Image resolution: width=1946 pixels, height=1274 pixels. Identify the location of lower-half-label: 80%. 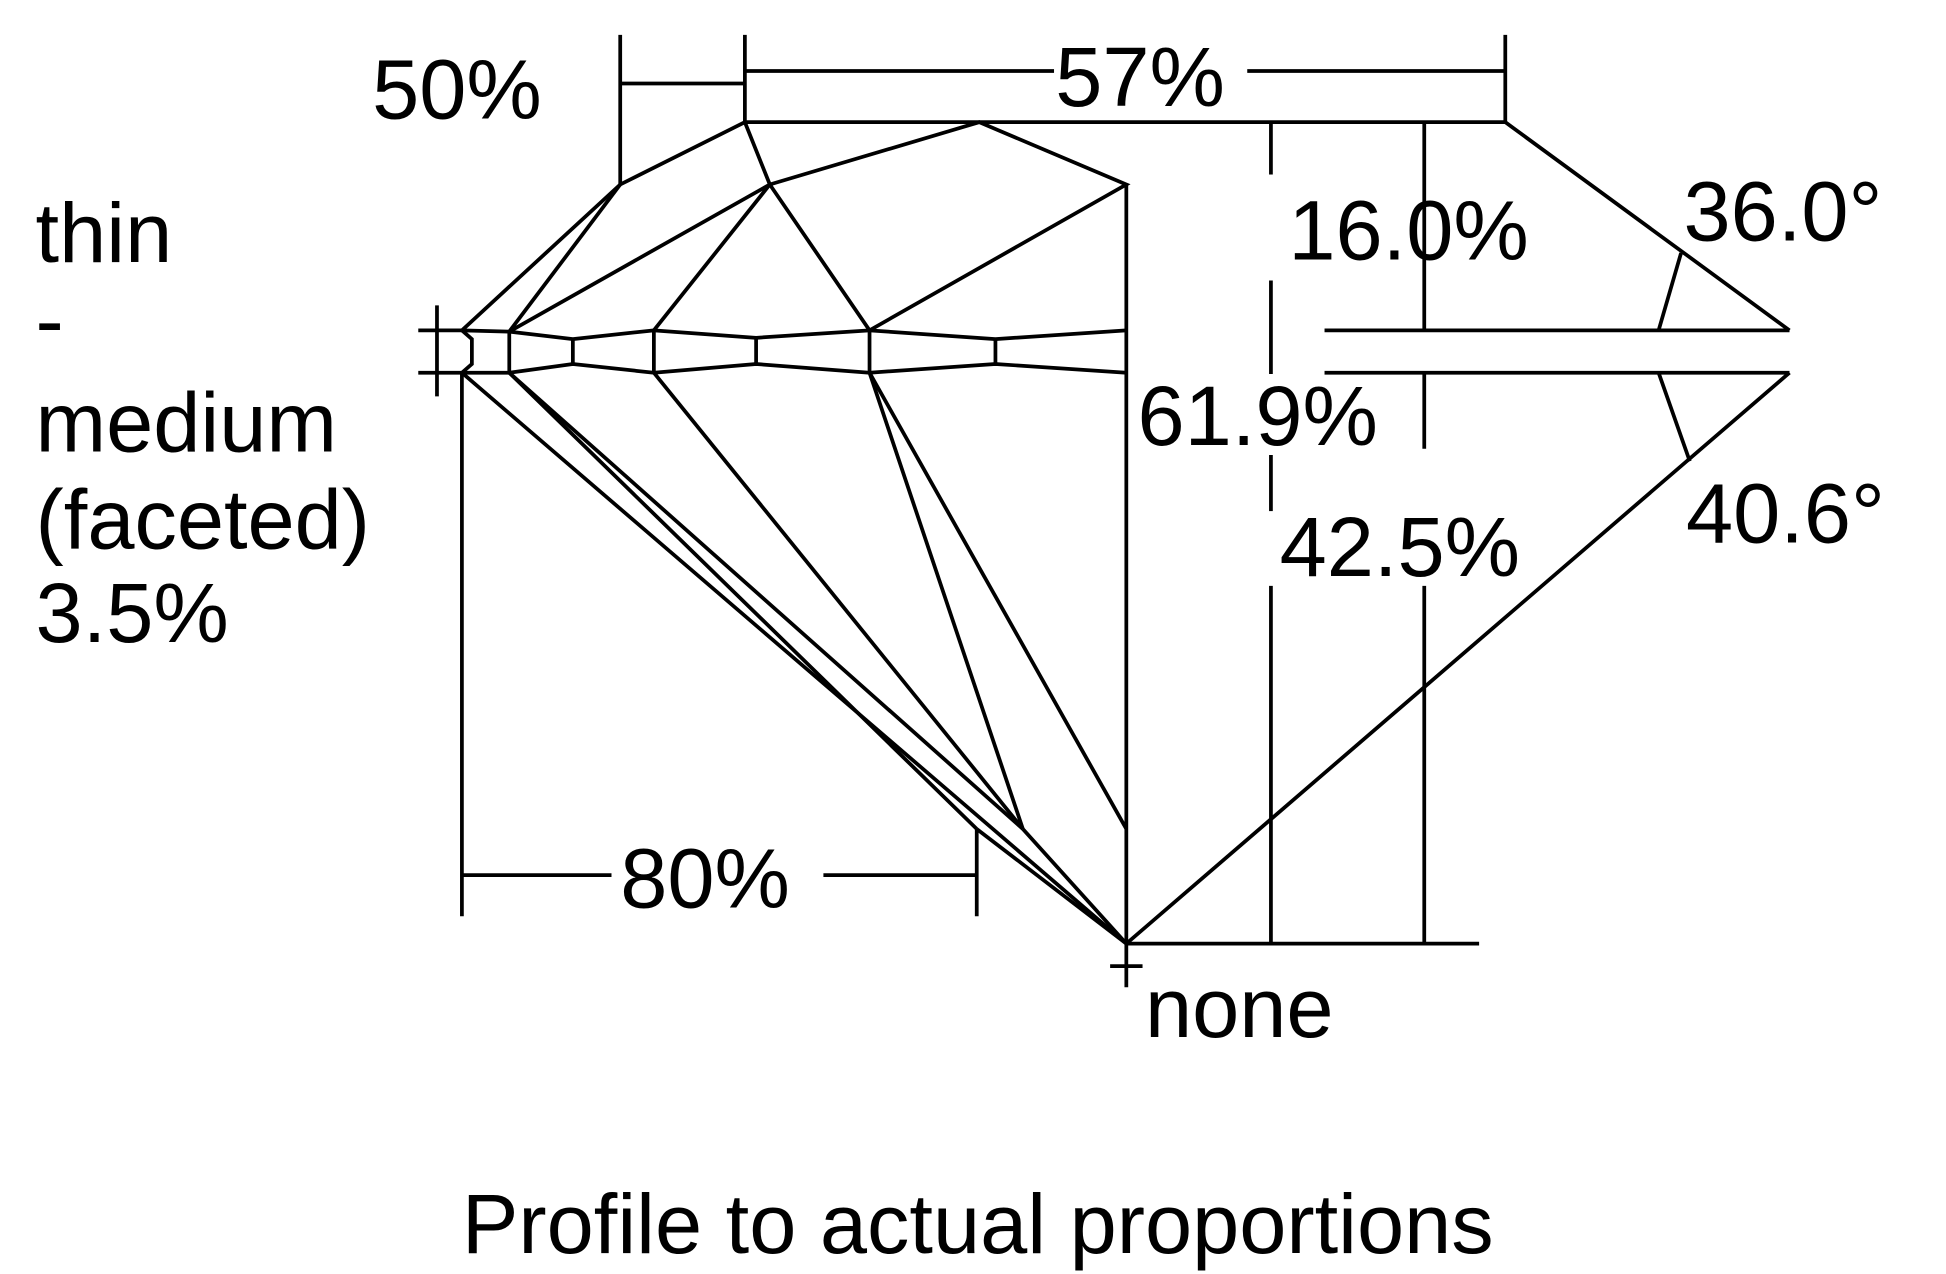
(705, 878).